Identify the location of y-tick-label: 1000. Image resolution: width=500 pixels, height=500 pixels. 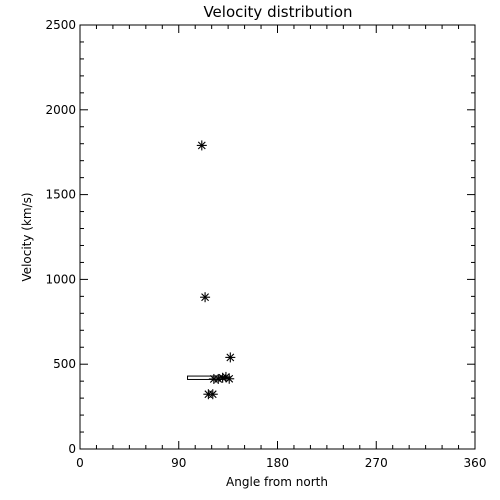
(60, 279).